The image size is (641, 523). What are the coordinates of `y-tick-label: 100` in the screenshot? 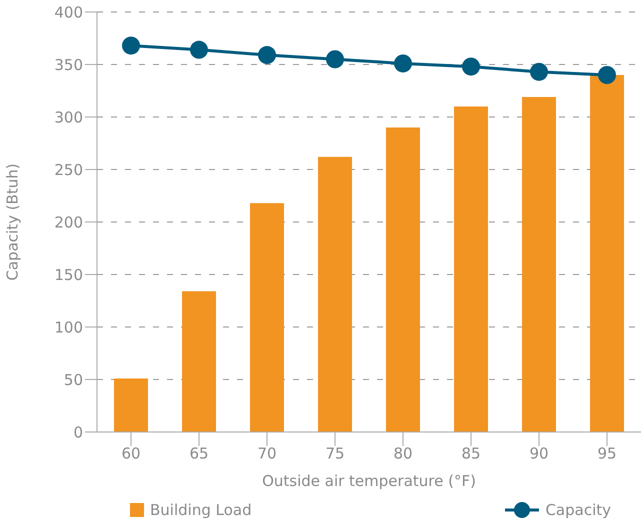 It's located at (68, 327).